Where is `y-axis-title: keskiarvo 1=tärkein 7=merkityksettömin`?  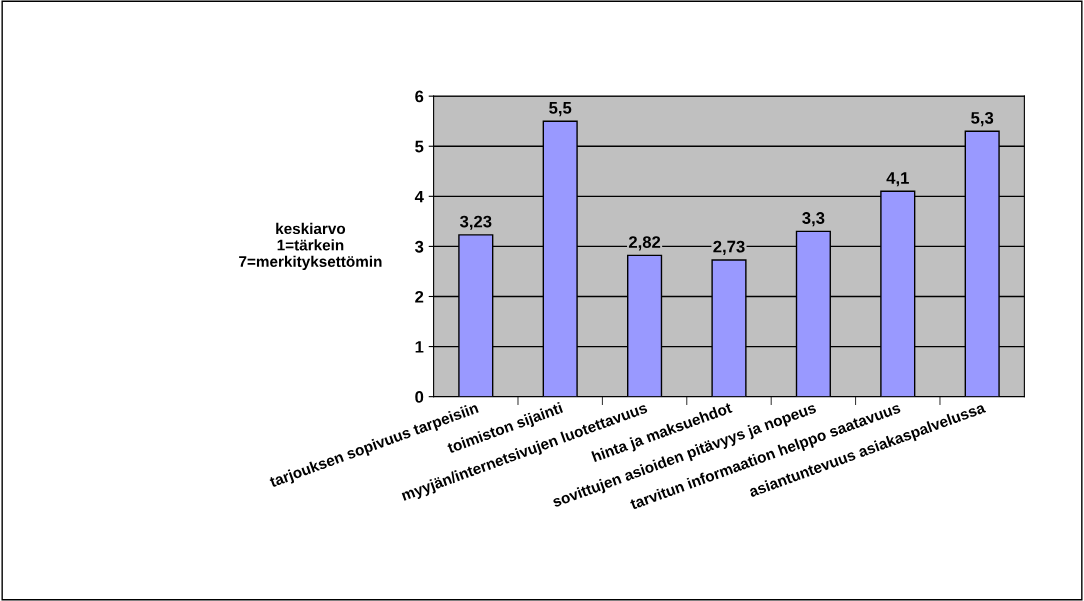 y-axis-title: keskiarvo 1=tärkein 7=merkityksettömin is located at coordinates (310, 246).